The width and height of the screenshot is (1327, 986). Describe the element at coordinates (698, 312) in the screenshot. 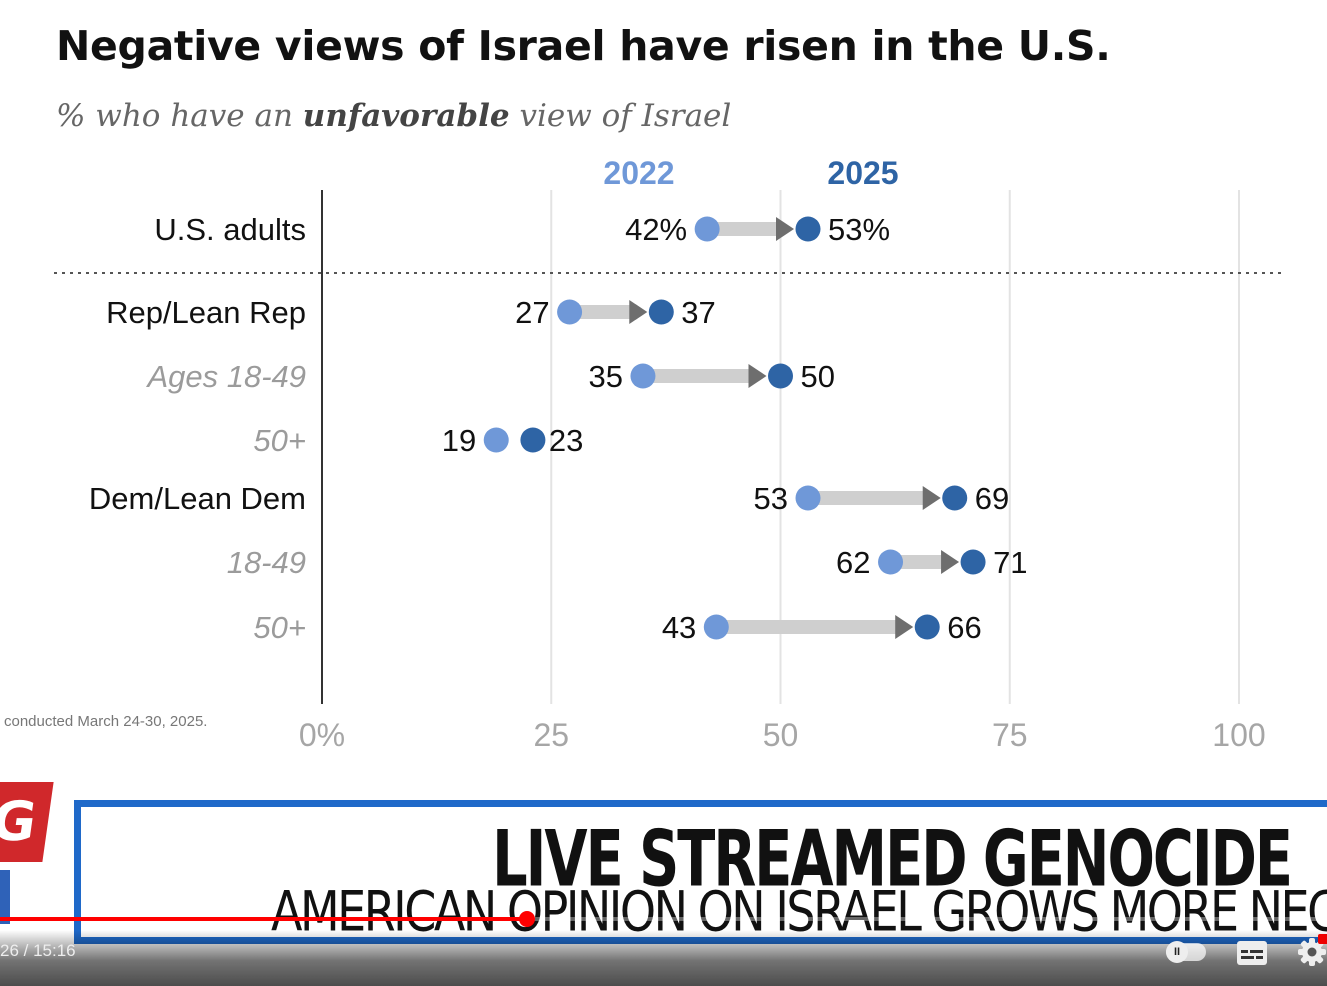

I see `value-label-2025: 37` at that location.